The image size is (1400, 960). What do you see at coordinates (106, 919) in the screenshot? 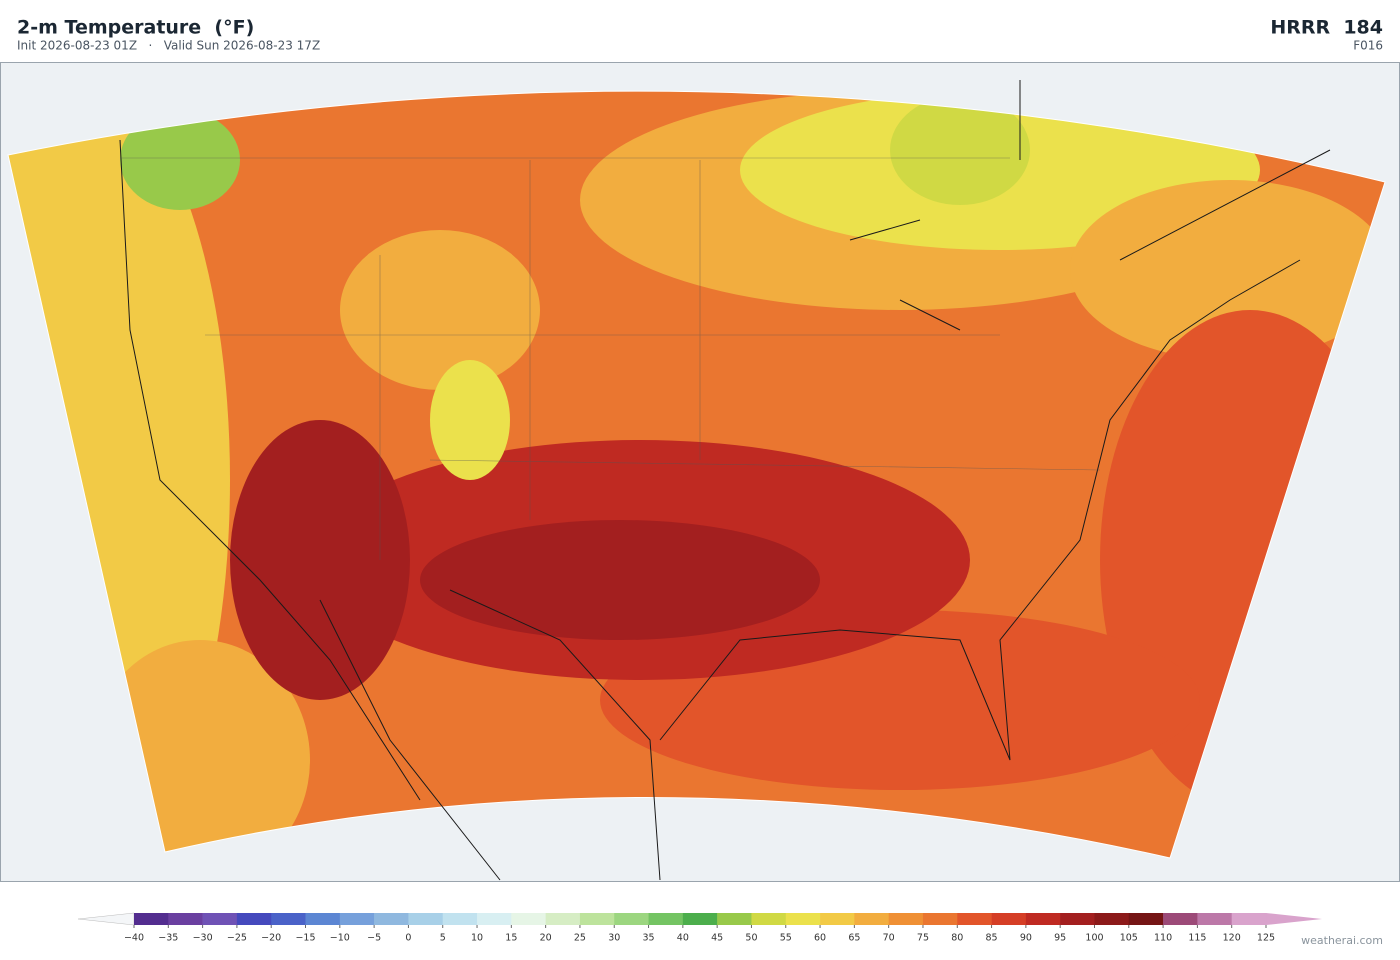
I see `colorbar-under` at bounding box center [106, 919].